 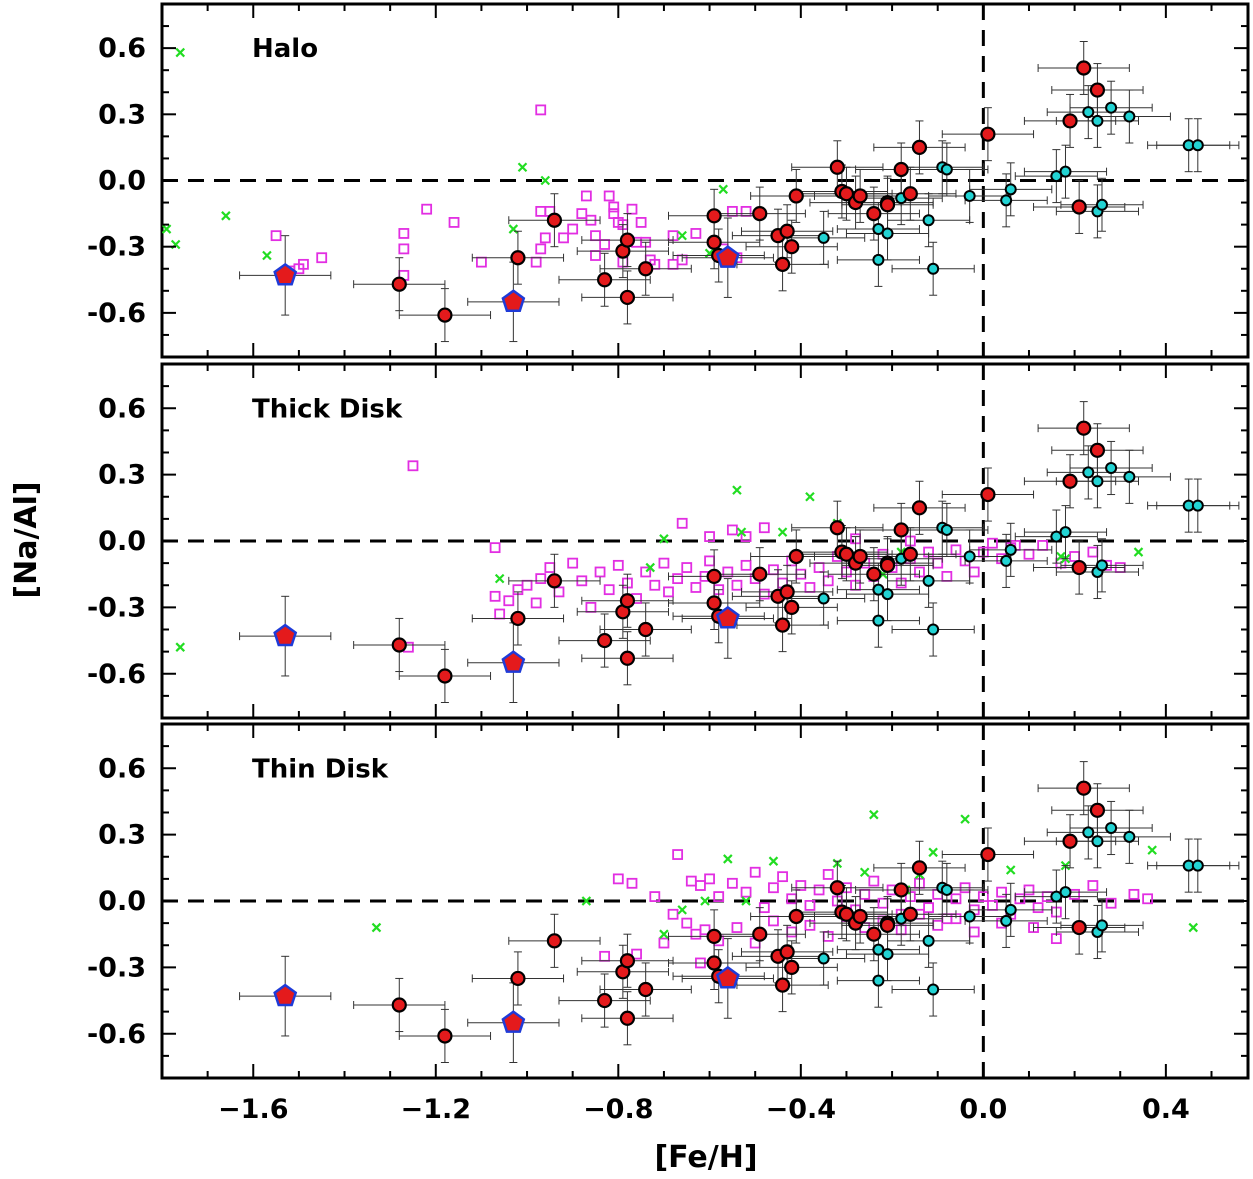 I want to click on x-tick-label: 0.0, so click(x=983, y=1109).